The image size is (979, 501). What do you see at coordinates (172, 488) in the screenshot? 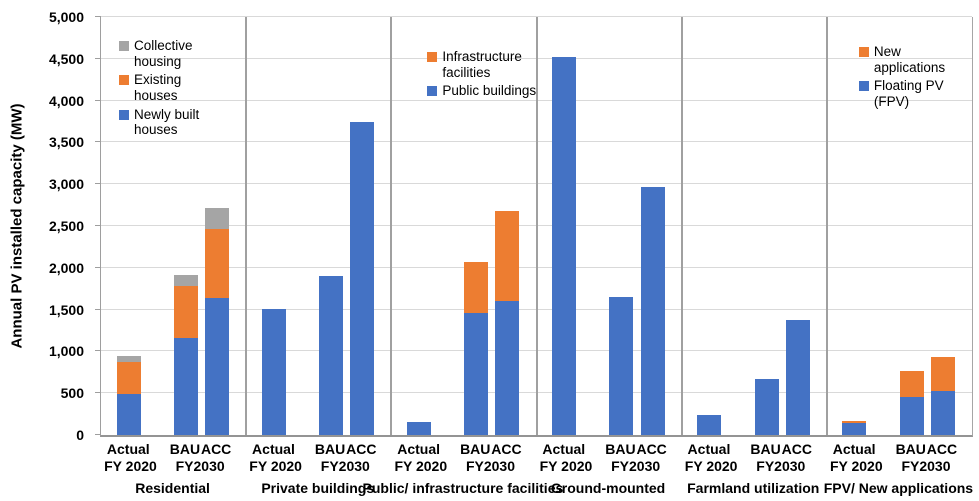
I see `category-label: Residential` at bounding box center [172, 488].